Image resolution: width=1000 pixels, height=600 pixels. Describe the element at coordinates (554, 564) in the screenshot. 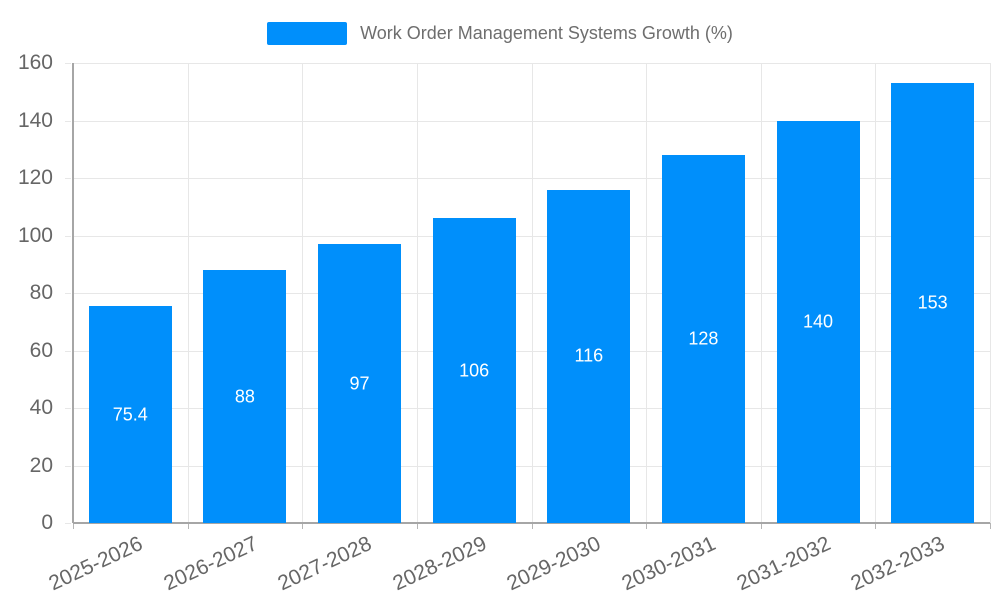

I see `x-axis-label: 2029-2030` at that location.